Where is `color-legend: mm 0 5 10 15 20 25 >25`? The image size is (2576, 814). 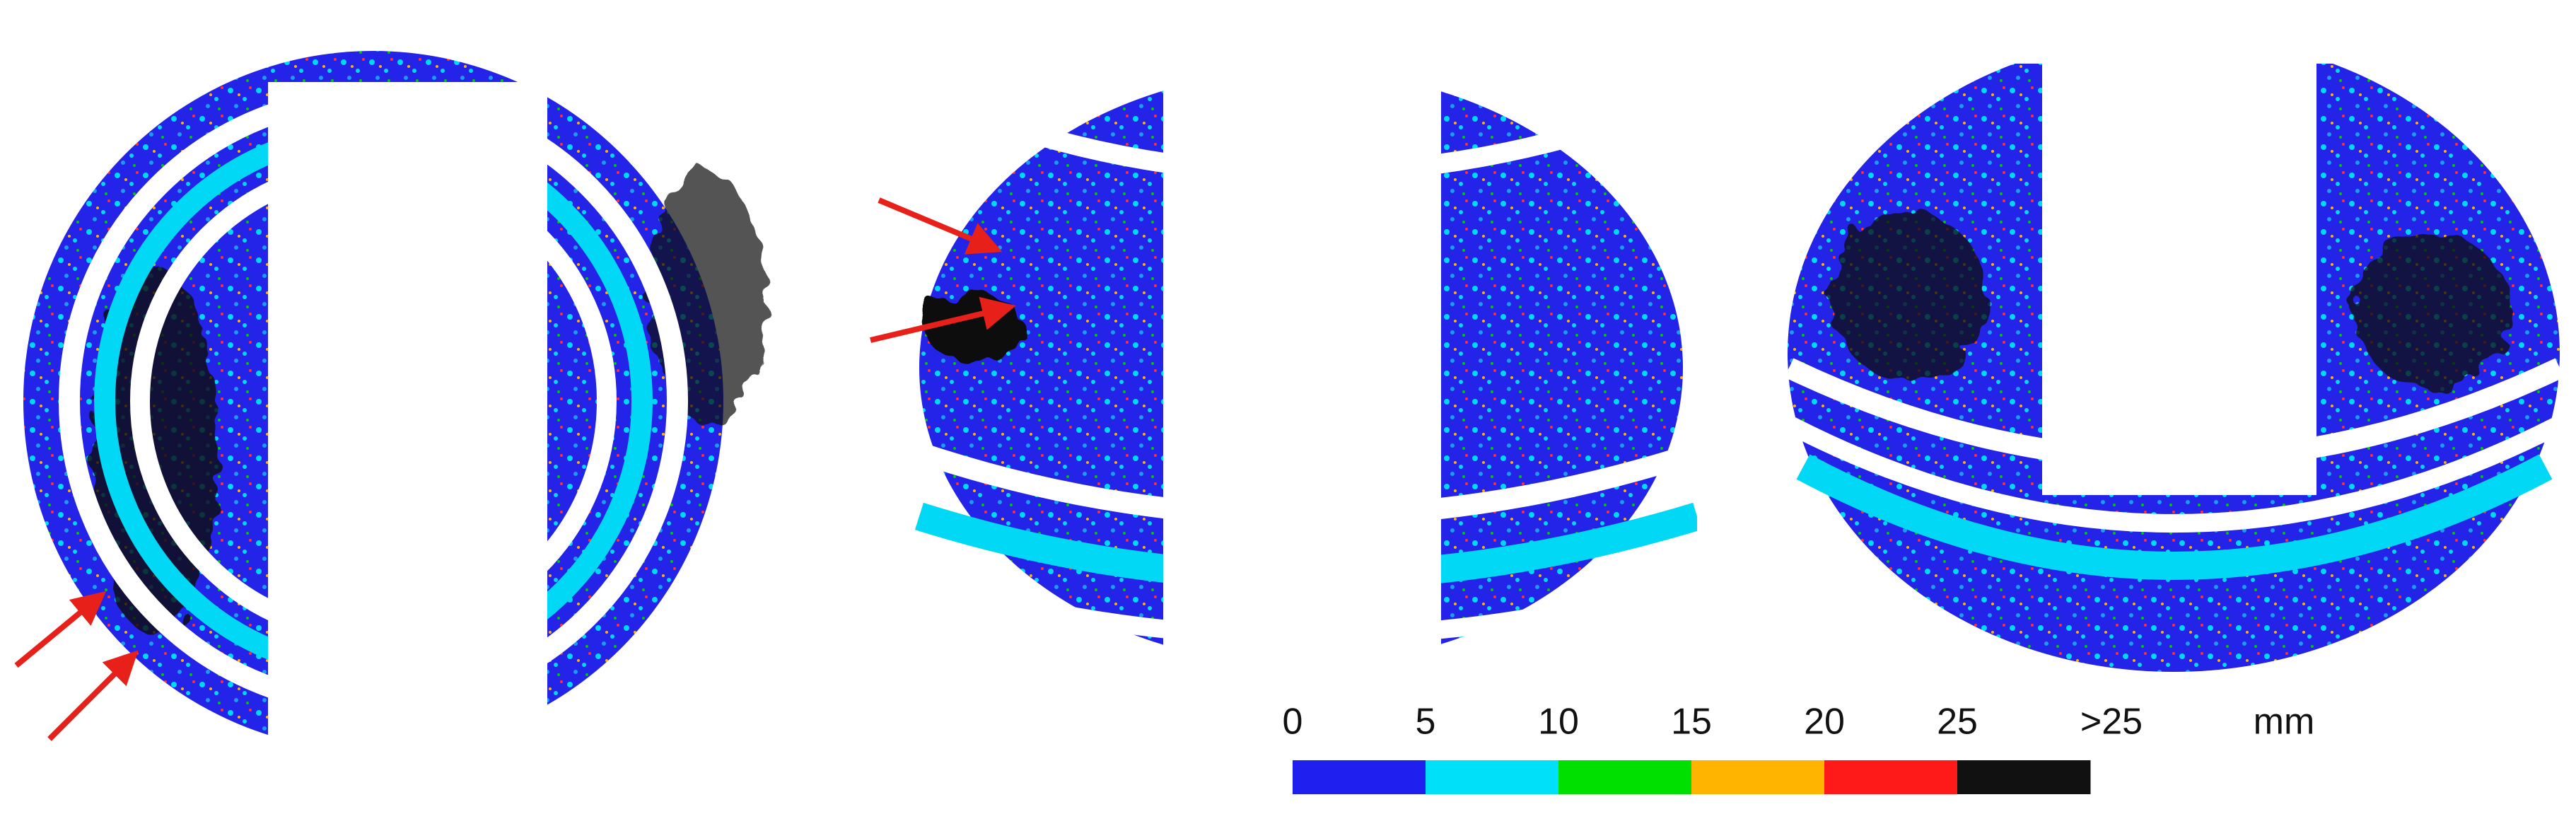
color-legend: mm 0 5 10 15 20 25 >25 is located at coordinates (1799, 748).